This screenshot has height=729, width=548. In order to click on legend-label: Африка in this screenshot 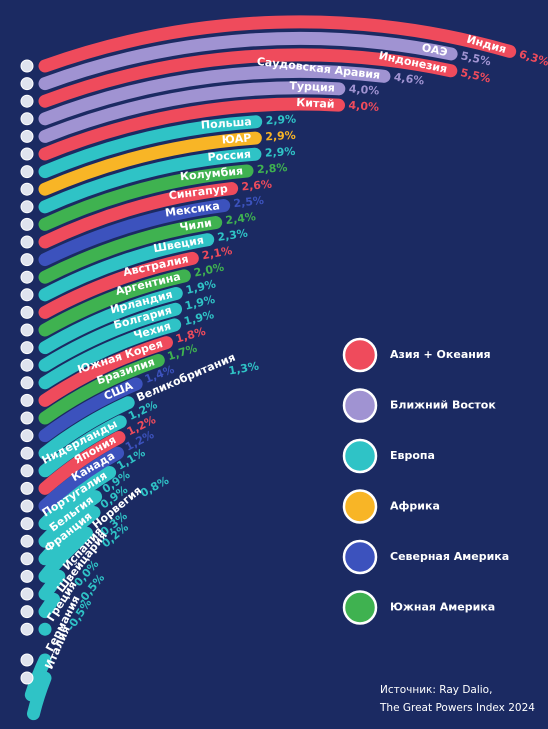, I will do `click(415, 506)`.